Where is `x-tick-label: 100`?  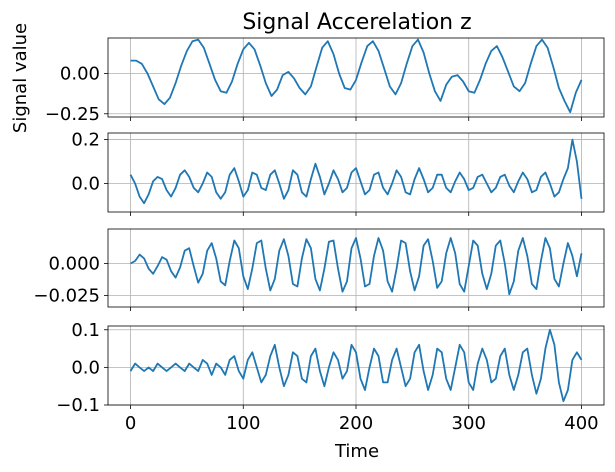
x-tick-label: 100 is located at coordinates (243, 423).